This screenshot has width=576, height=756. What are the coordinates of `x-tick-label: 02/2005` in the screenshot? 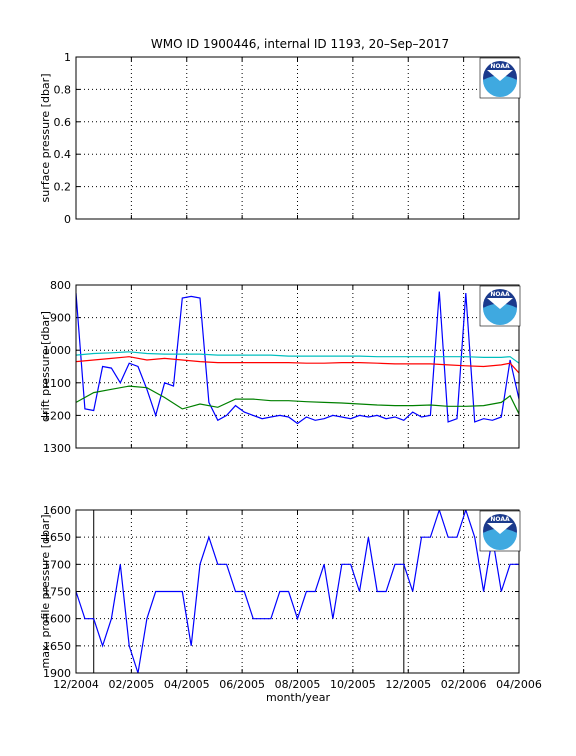 It's located at (132, 684).